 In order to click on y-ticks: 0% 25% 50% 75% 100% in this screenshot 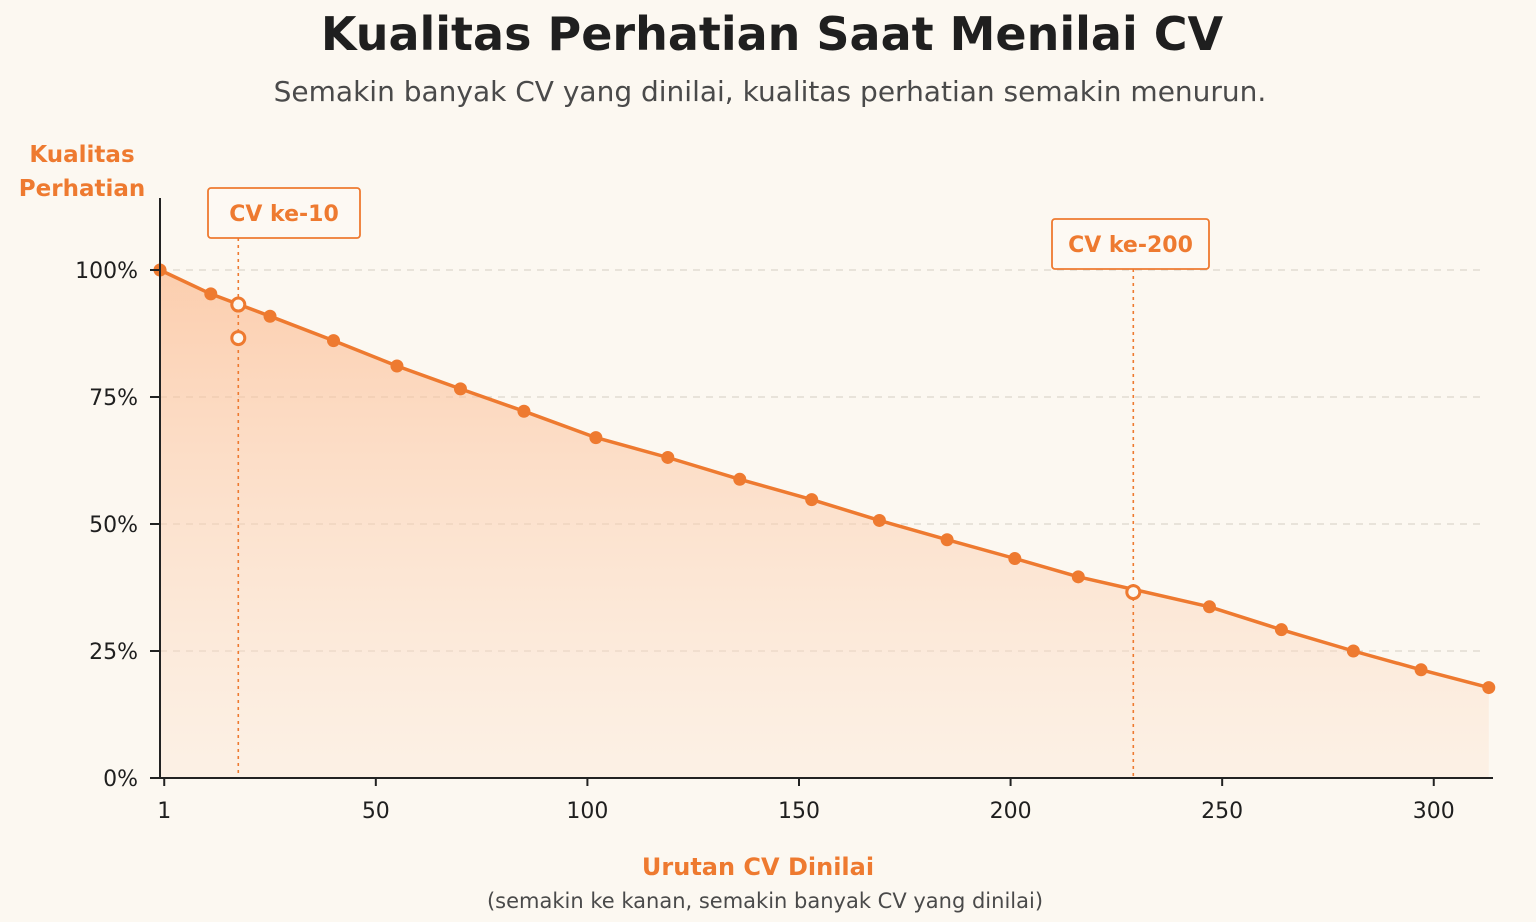, I will do `click(117, 525)`.